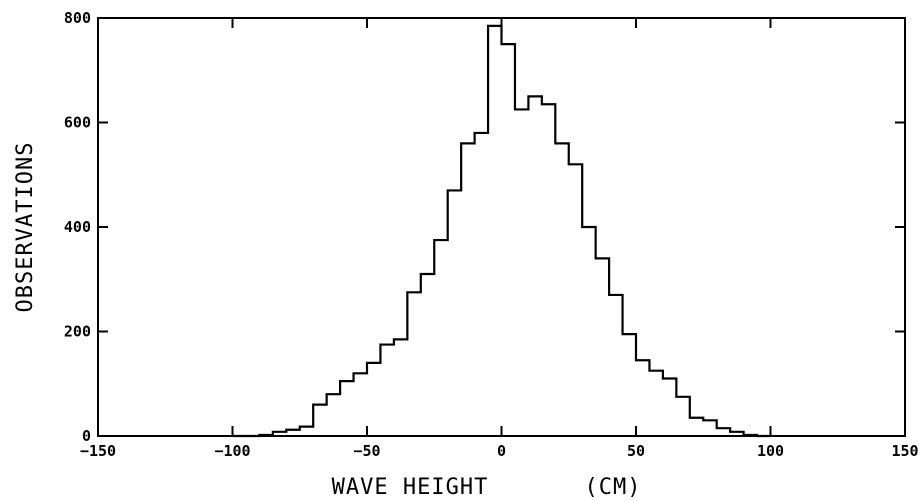  I want to click on x-axis-label: WAVE HEIGHT, so click(410, 487).